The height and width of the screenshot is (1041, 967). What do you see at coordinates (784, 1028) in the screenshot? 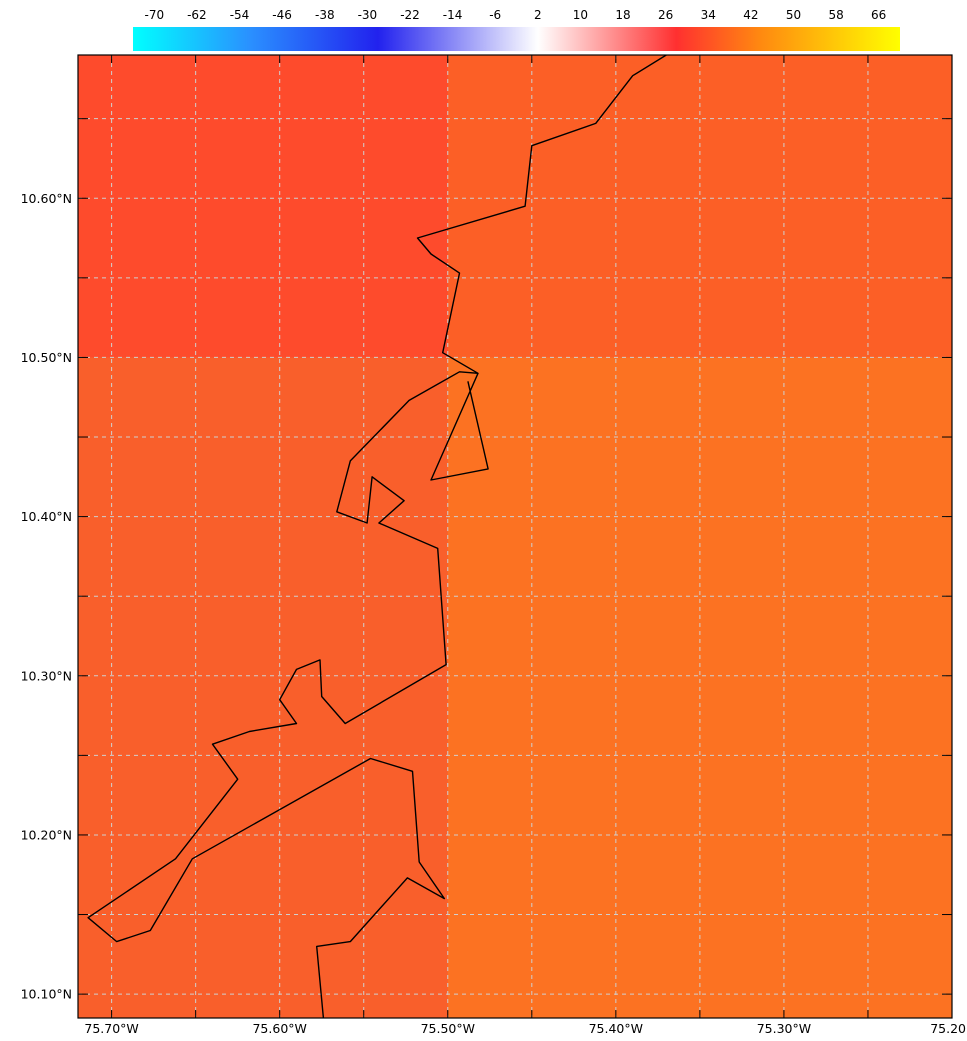
I see `longitude-label: 75.30°W` at bounding box center [784, 1028].